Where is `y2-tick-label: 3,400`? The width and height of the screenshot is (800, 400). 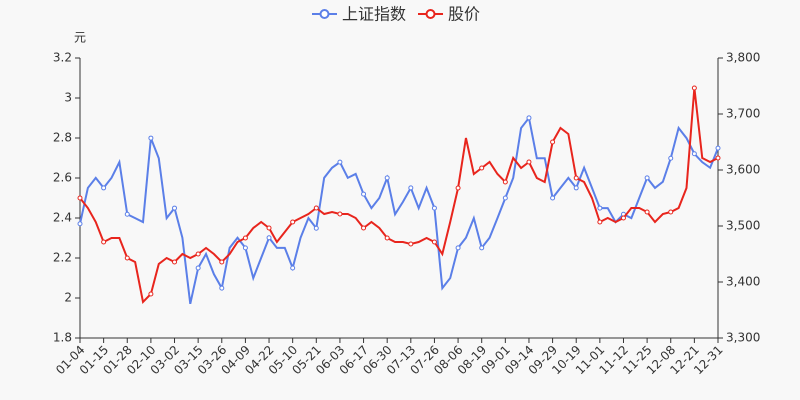
y2-tick-label: 3,400 is located at coordinates (743, 282).